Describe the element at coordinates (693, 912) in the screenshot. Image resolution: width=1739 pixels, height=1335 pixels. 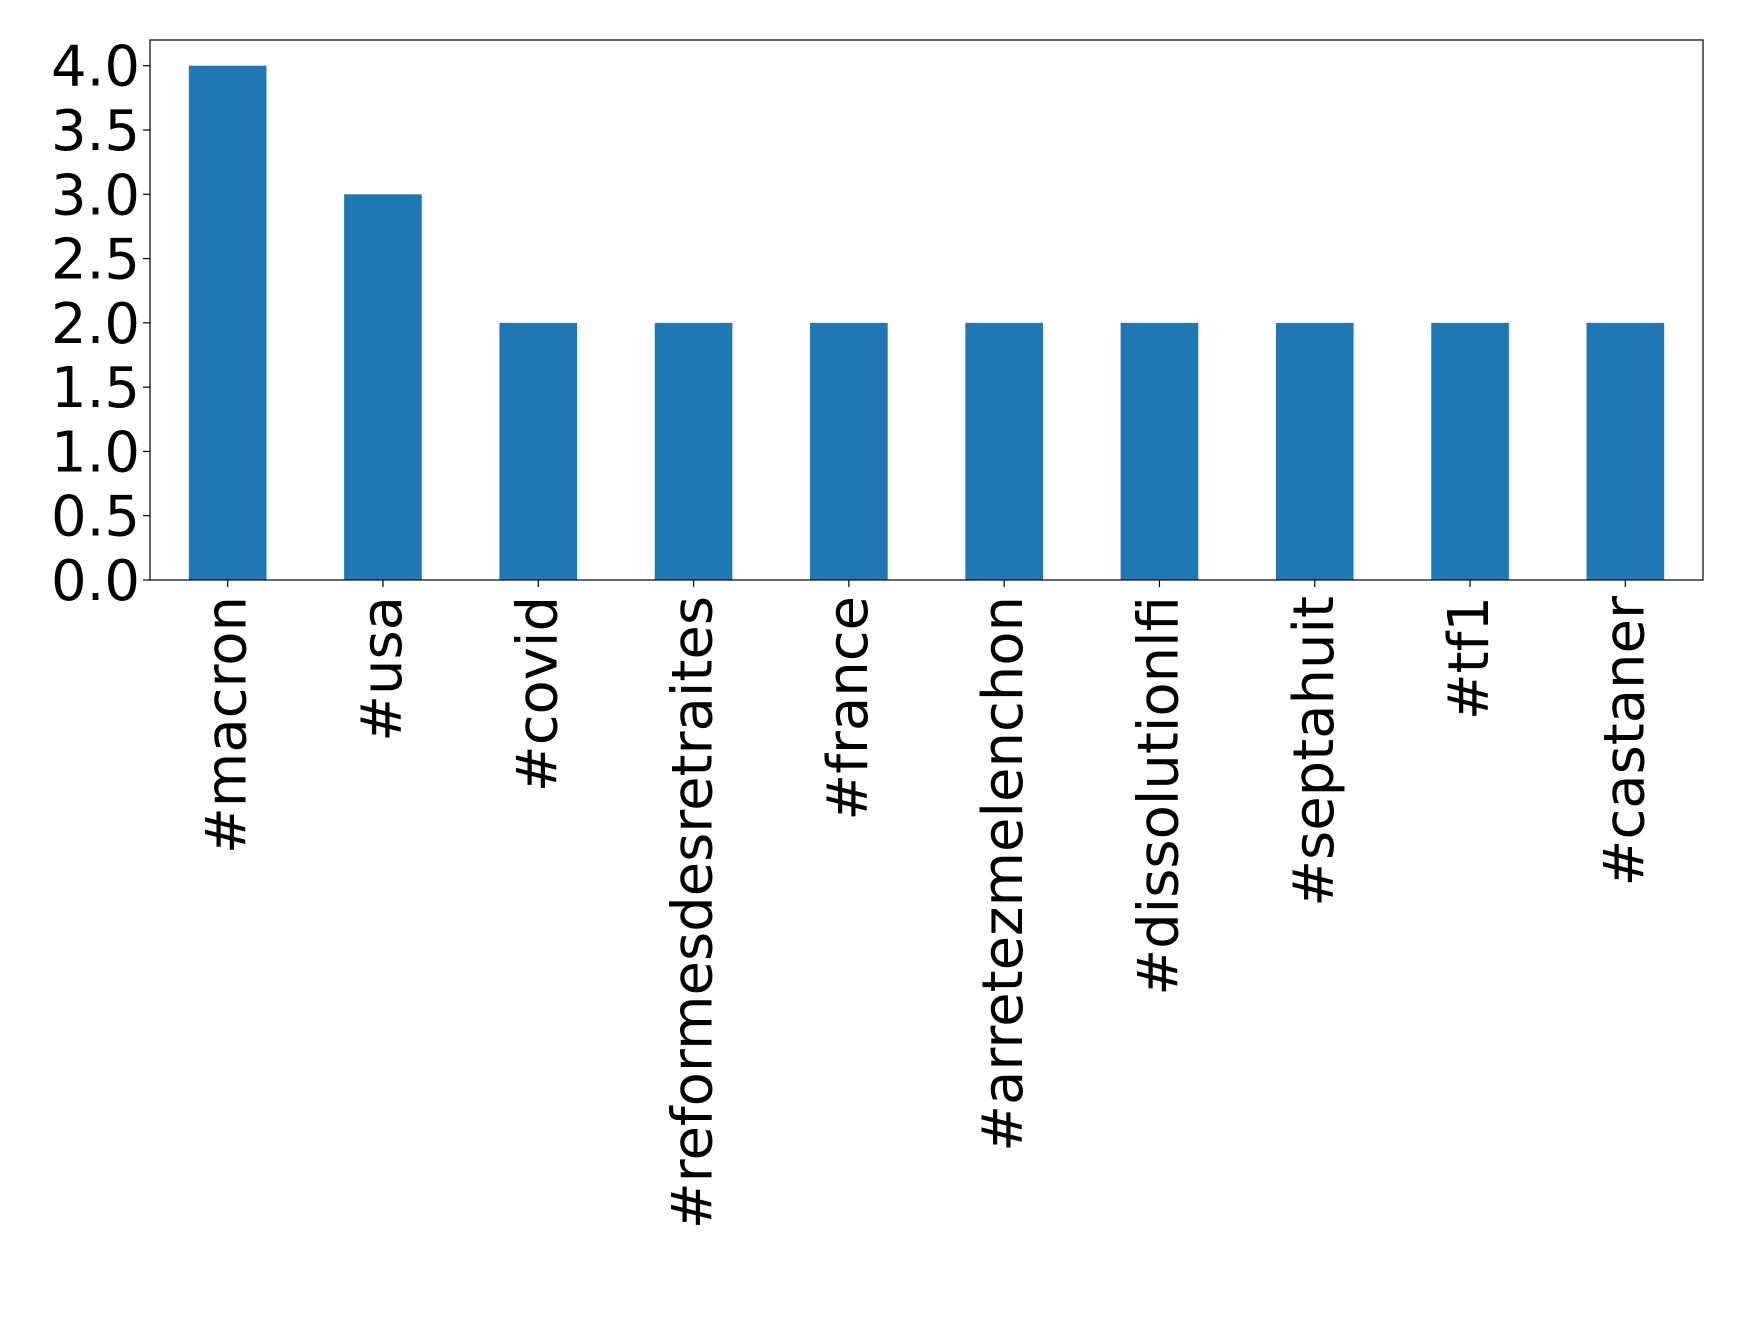
I see `x-tick-label-3: #reformesdesretraites` at that location.